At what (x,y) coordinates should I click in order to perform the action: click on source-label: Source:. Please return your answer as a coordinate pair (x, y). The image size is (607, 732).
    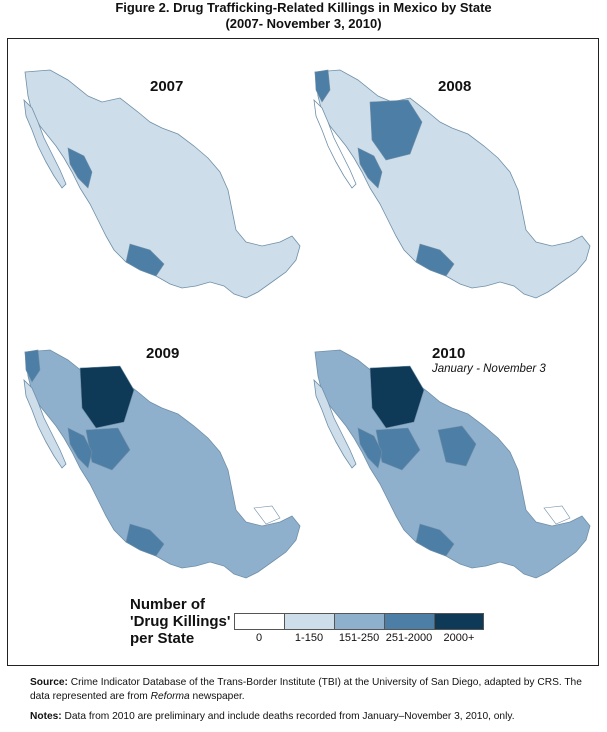
    Looking at the image, I should click on (49, 682).